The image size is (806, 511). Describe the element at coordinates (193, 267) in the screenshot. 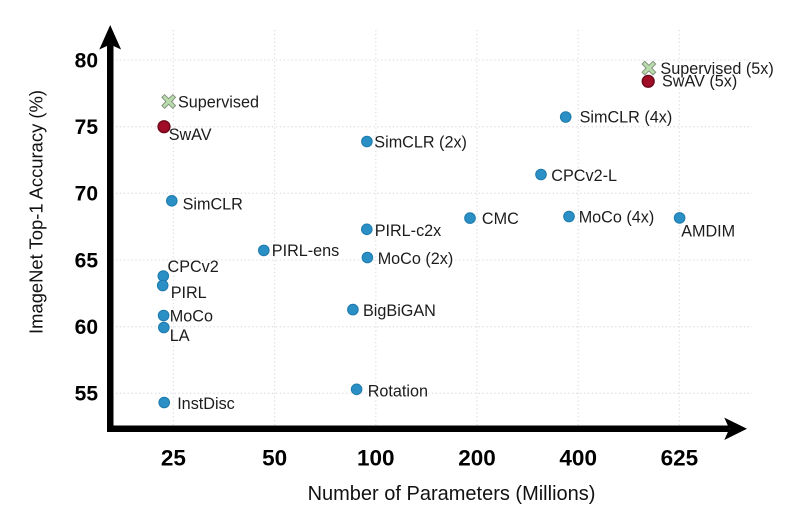

I see `svg-text: CPCv2` at that location.